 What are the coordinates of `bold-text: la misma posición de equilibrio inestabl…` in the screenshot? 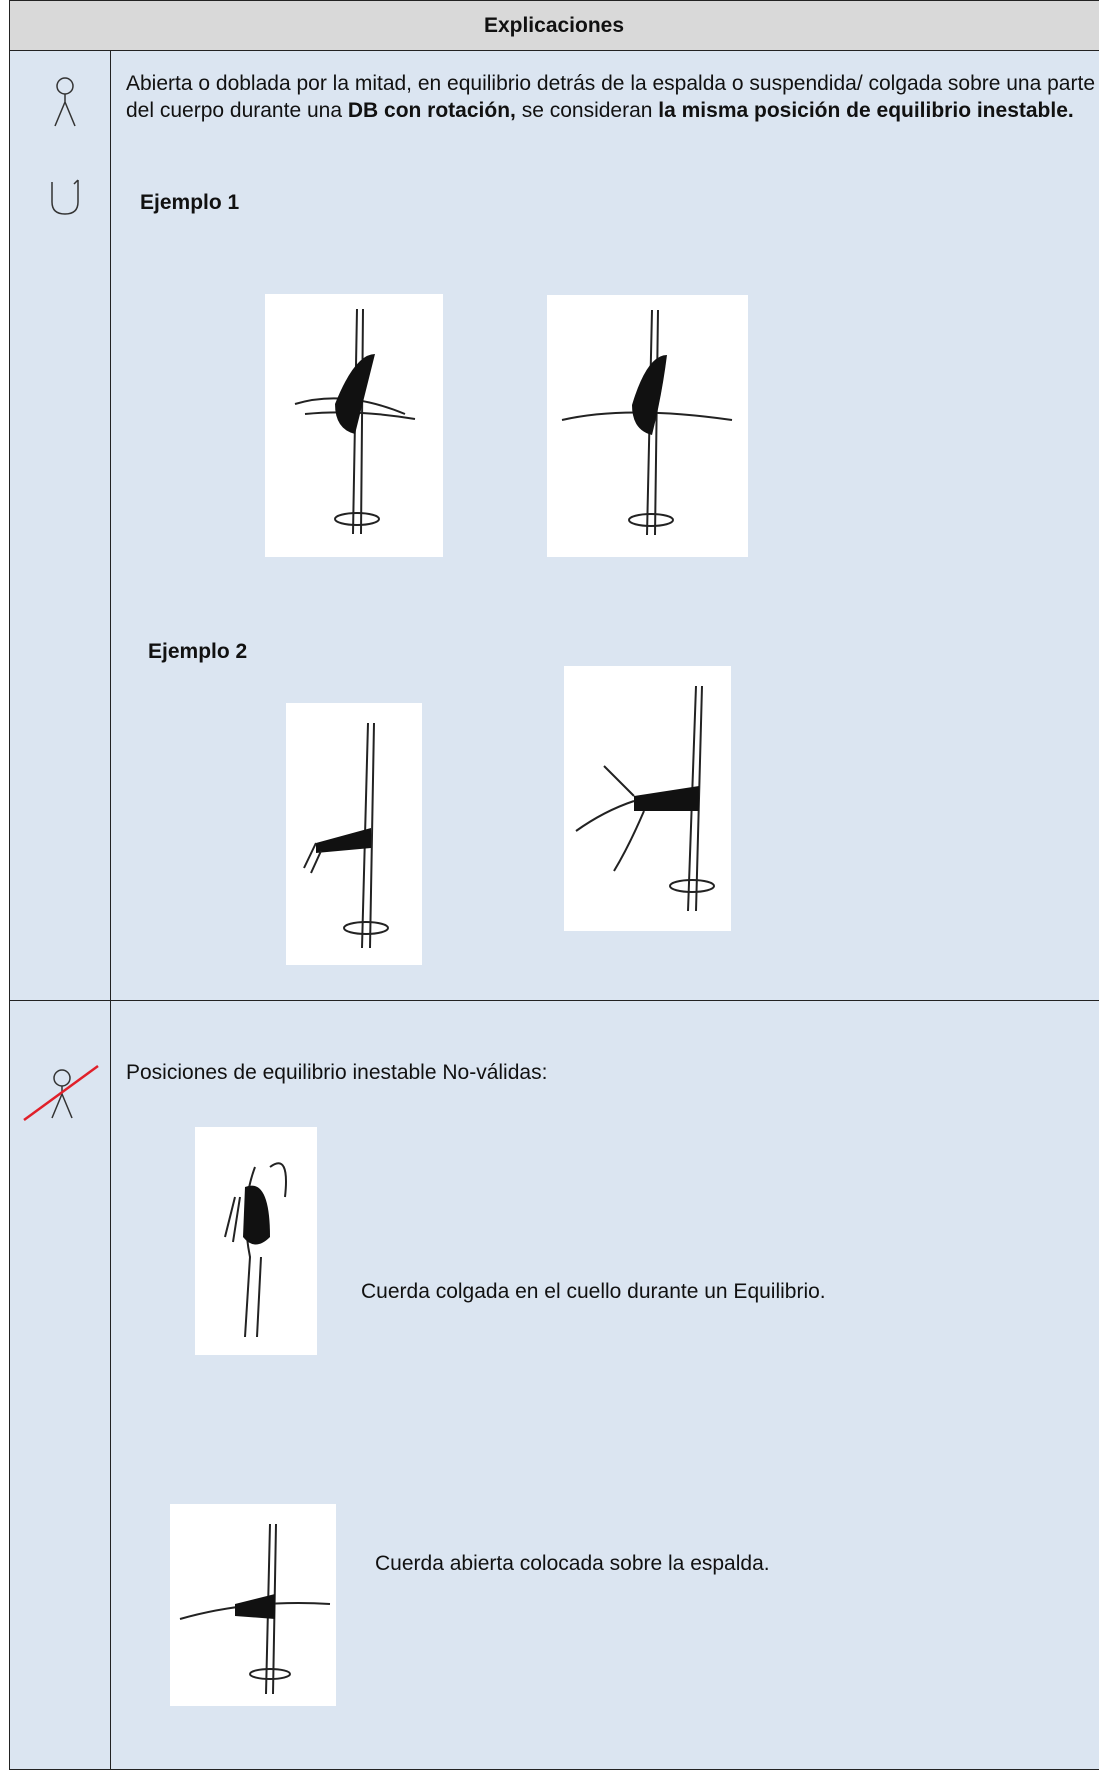 It's located at (866, 110).